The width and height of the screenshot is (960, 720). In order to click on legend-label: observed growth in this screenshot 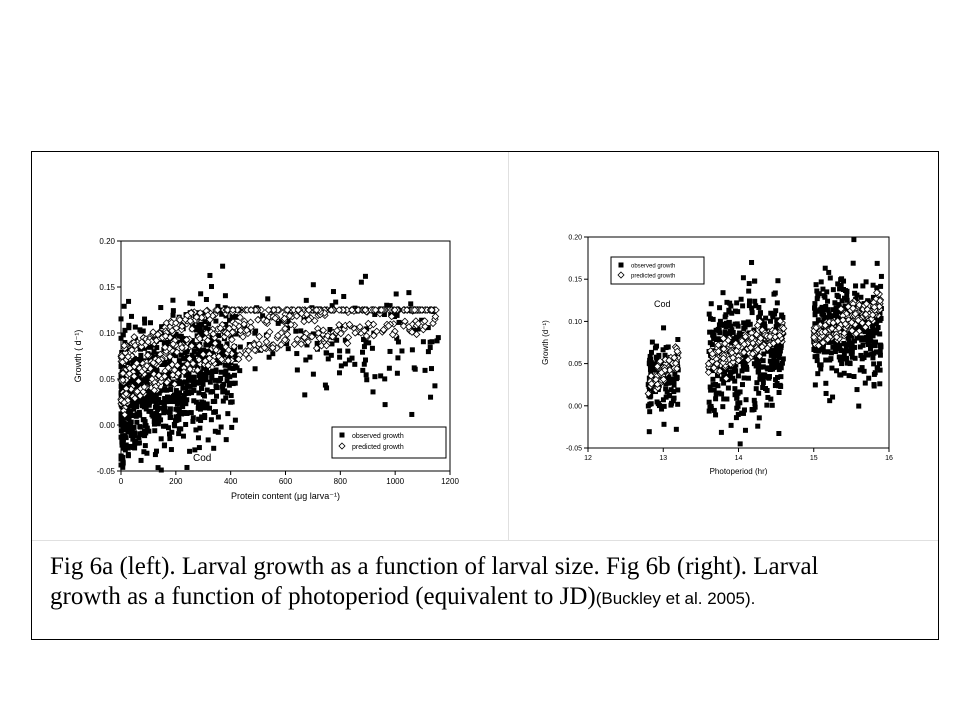, I will do `click(653, 266)`.